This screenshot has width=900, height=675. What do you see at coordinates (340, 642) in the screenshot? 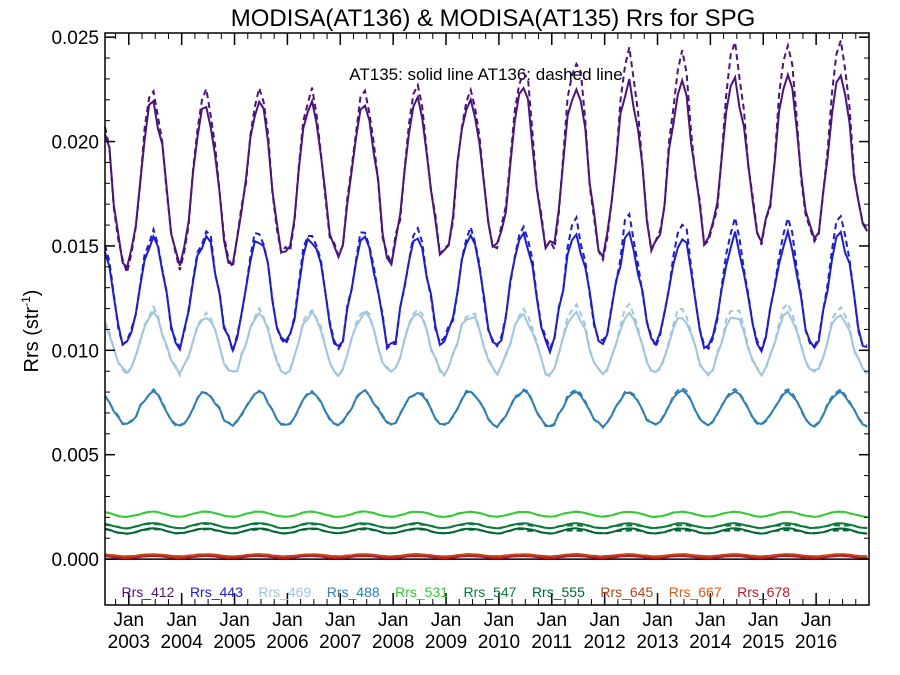
I see `x-tick-label-year: 2007` at bounding box center [340, 642].